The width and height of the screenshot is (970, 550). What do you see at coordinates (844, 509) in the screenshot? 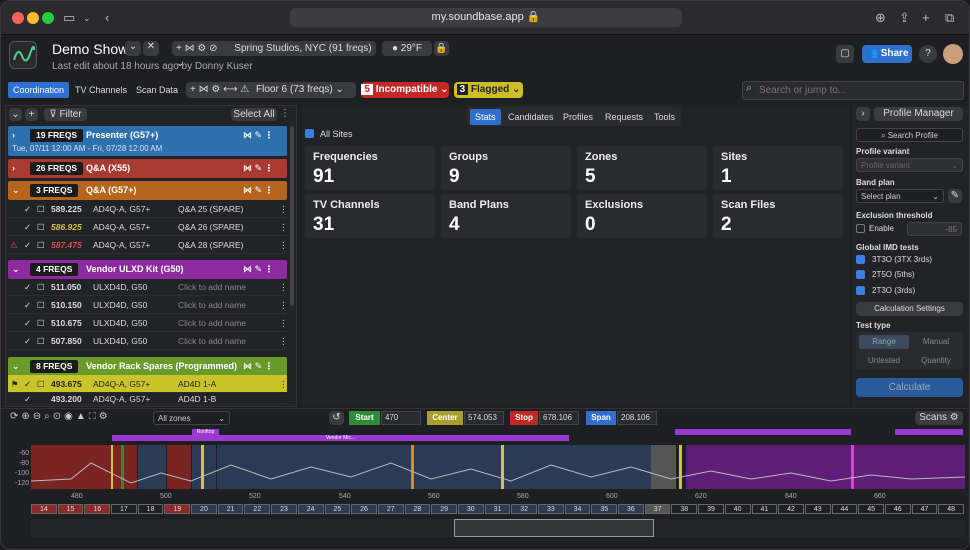
I see `tv-channel-44: 44` at bounding box center [844, 509].